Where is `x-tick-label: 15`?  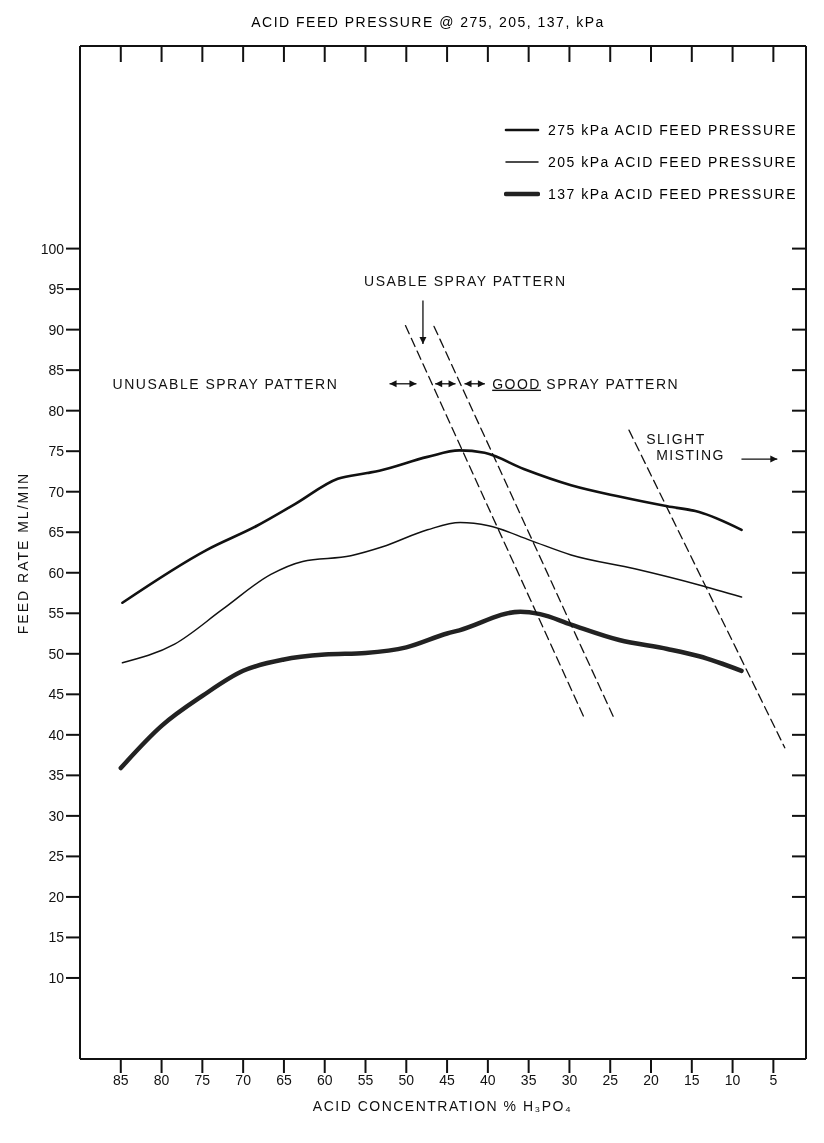 x-tick-label: 15 is located at coordinates (692, 1079).